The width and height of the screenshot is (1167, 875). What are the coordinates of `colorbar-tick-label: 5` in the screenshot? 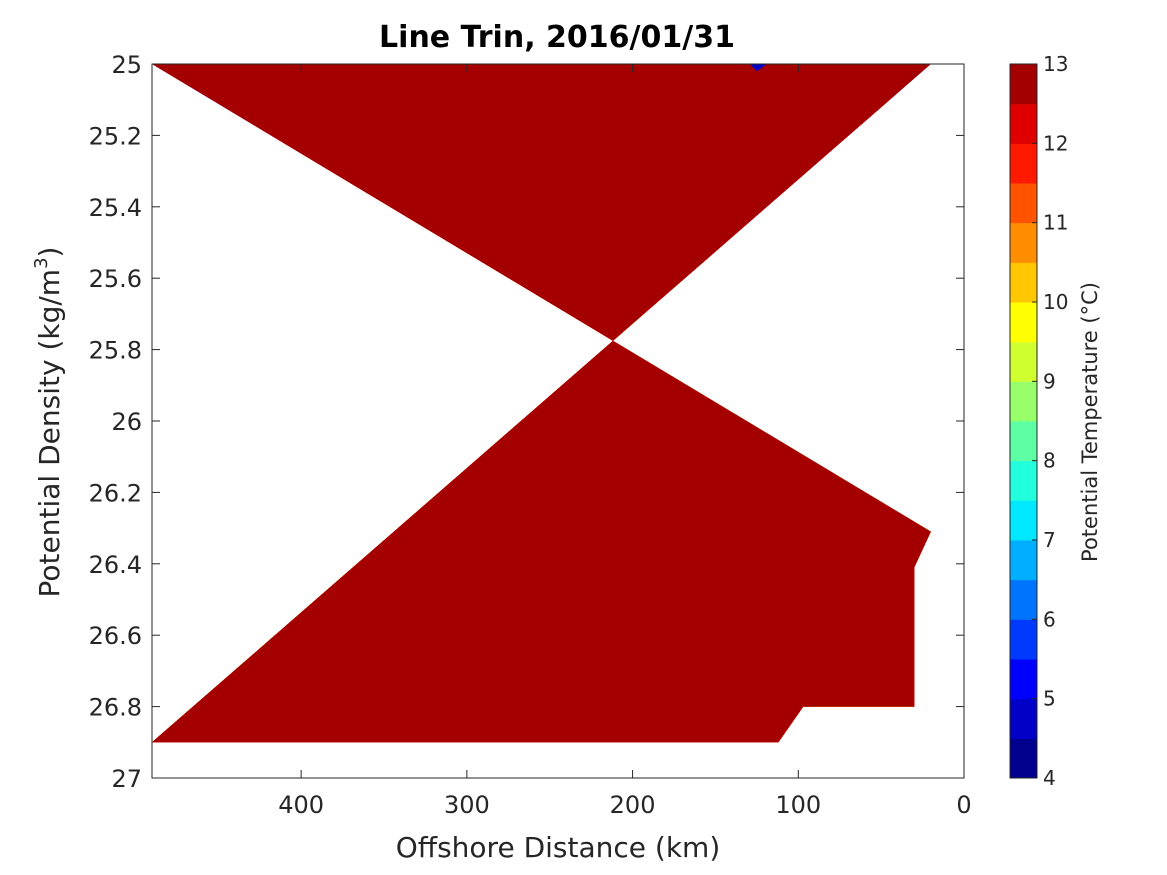 It's located at (1049, 699).